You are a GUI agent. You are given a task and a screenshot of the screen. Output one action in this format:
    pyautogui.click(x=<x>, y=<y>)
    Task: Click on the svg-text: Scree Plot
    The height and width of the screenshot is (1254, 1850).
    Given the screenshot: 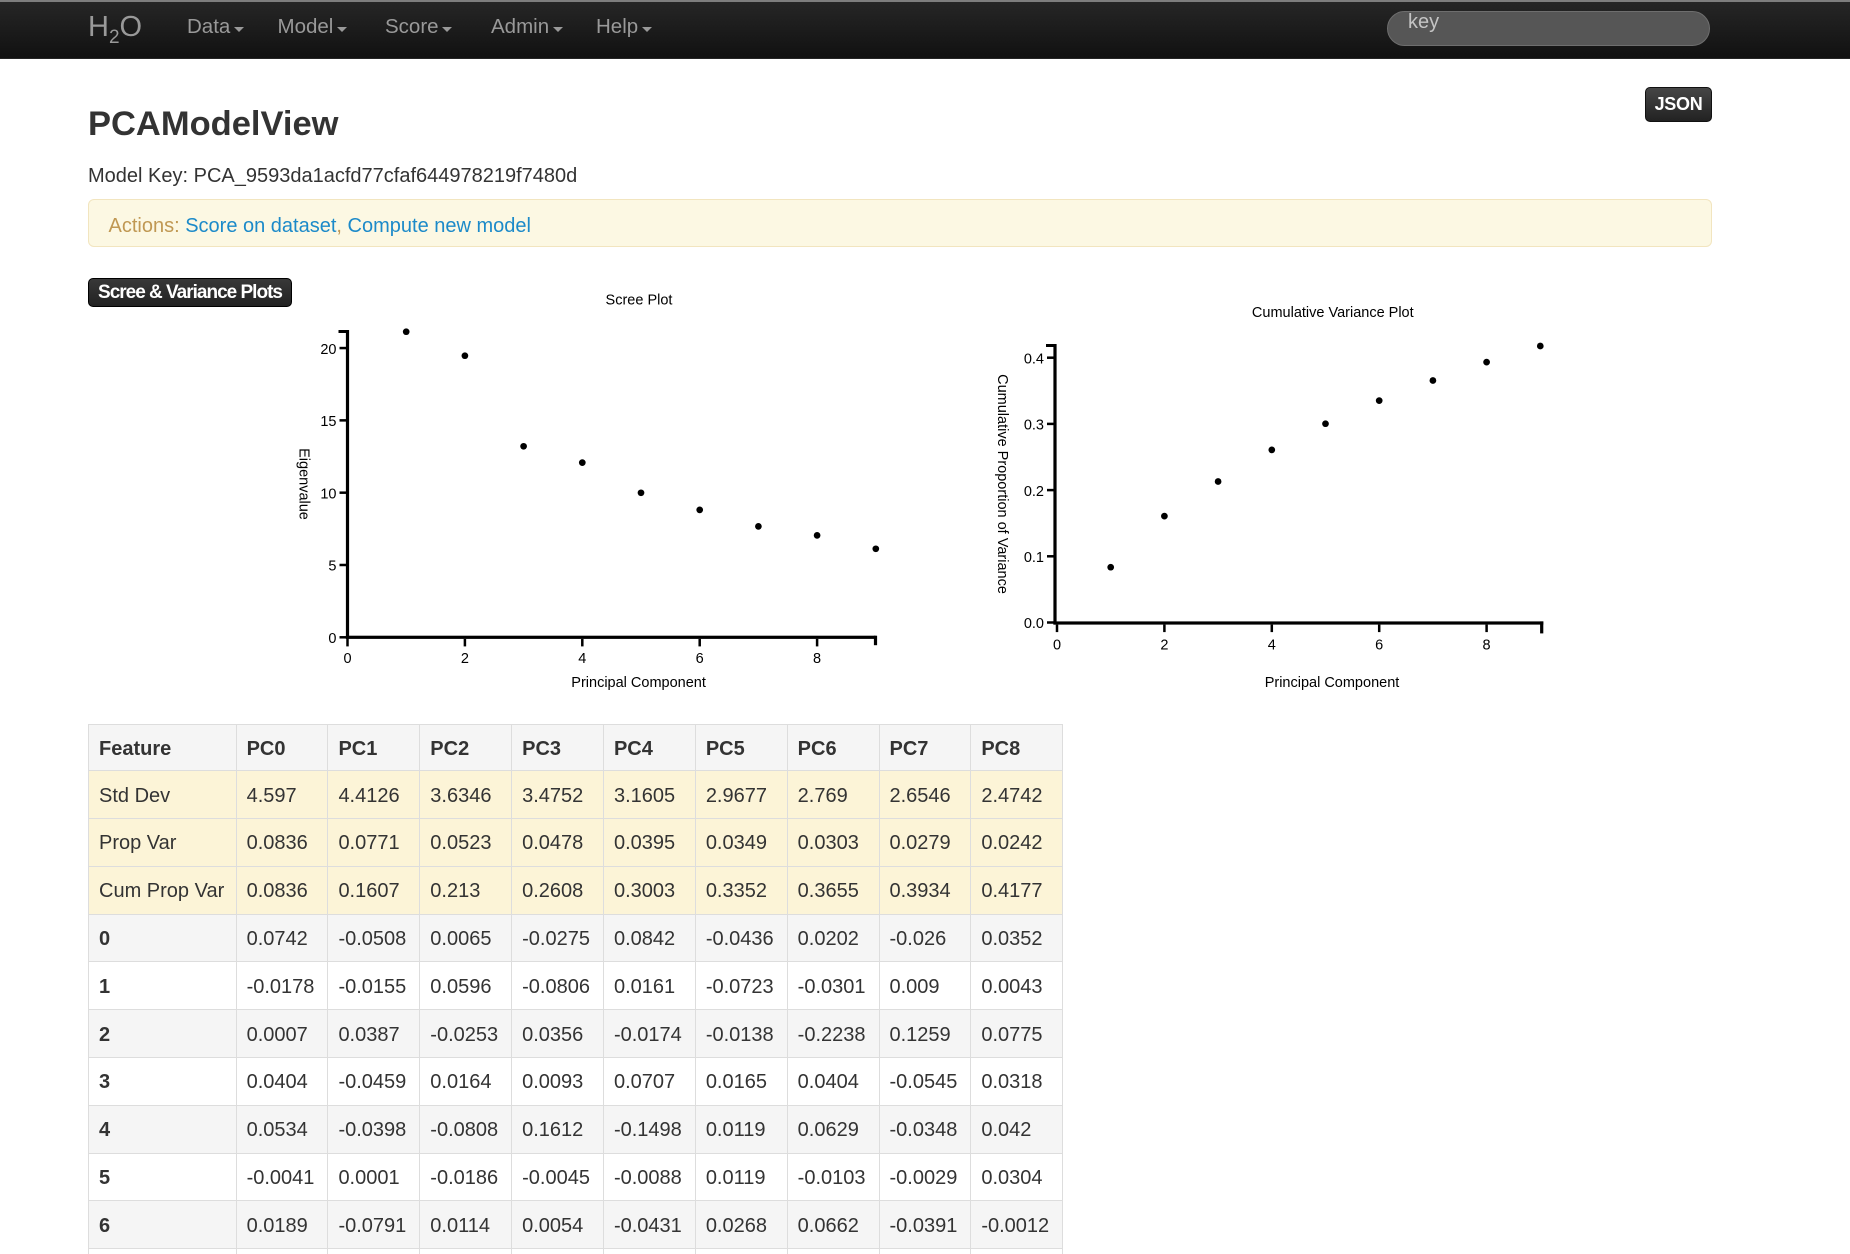 What is the action you would take?
    pyautogui.click(x=639, y=301)
    